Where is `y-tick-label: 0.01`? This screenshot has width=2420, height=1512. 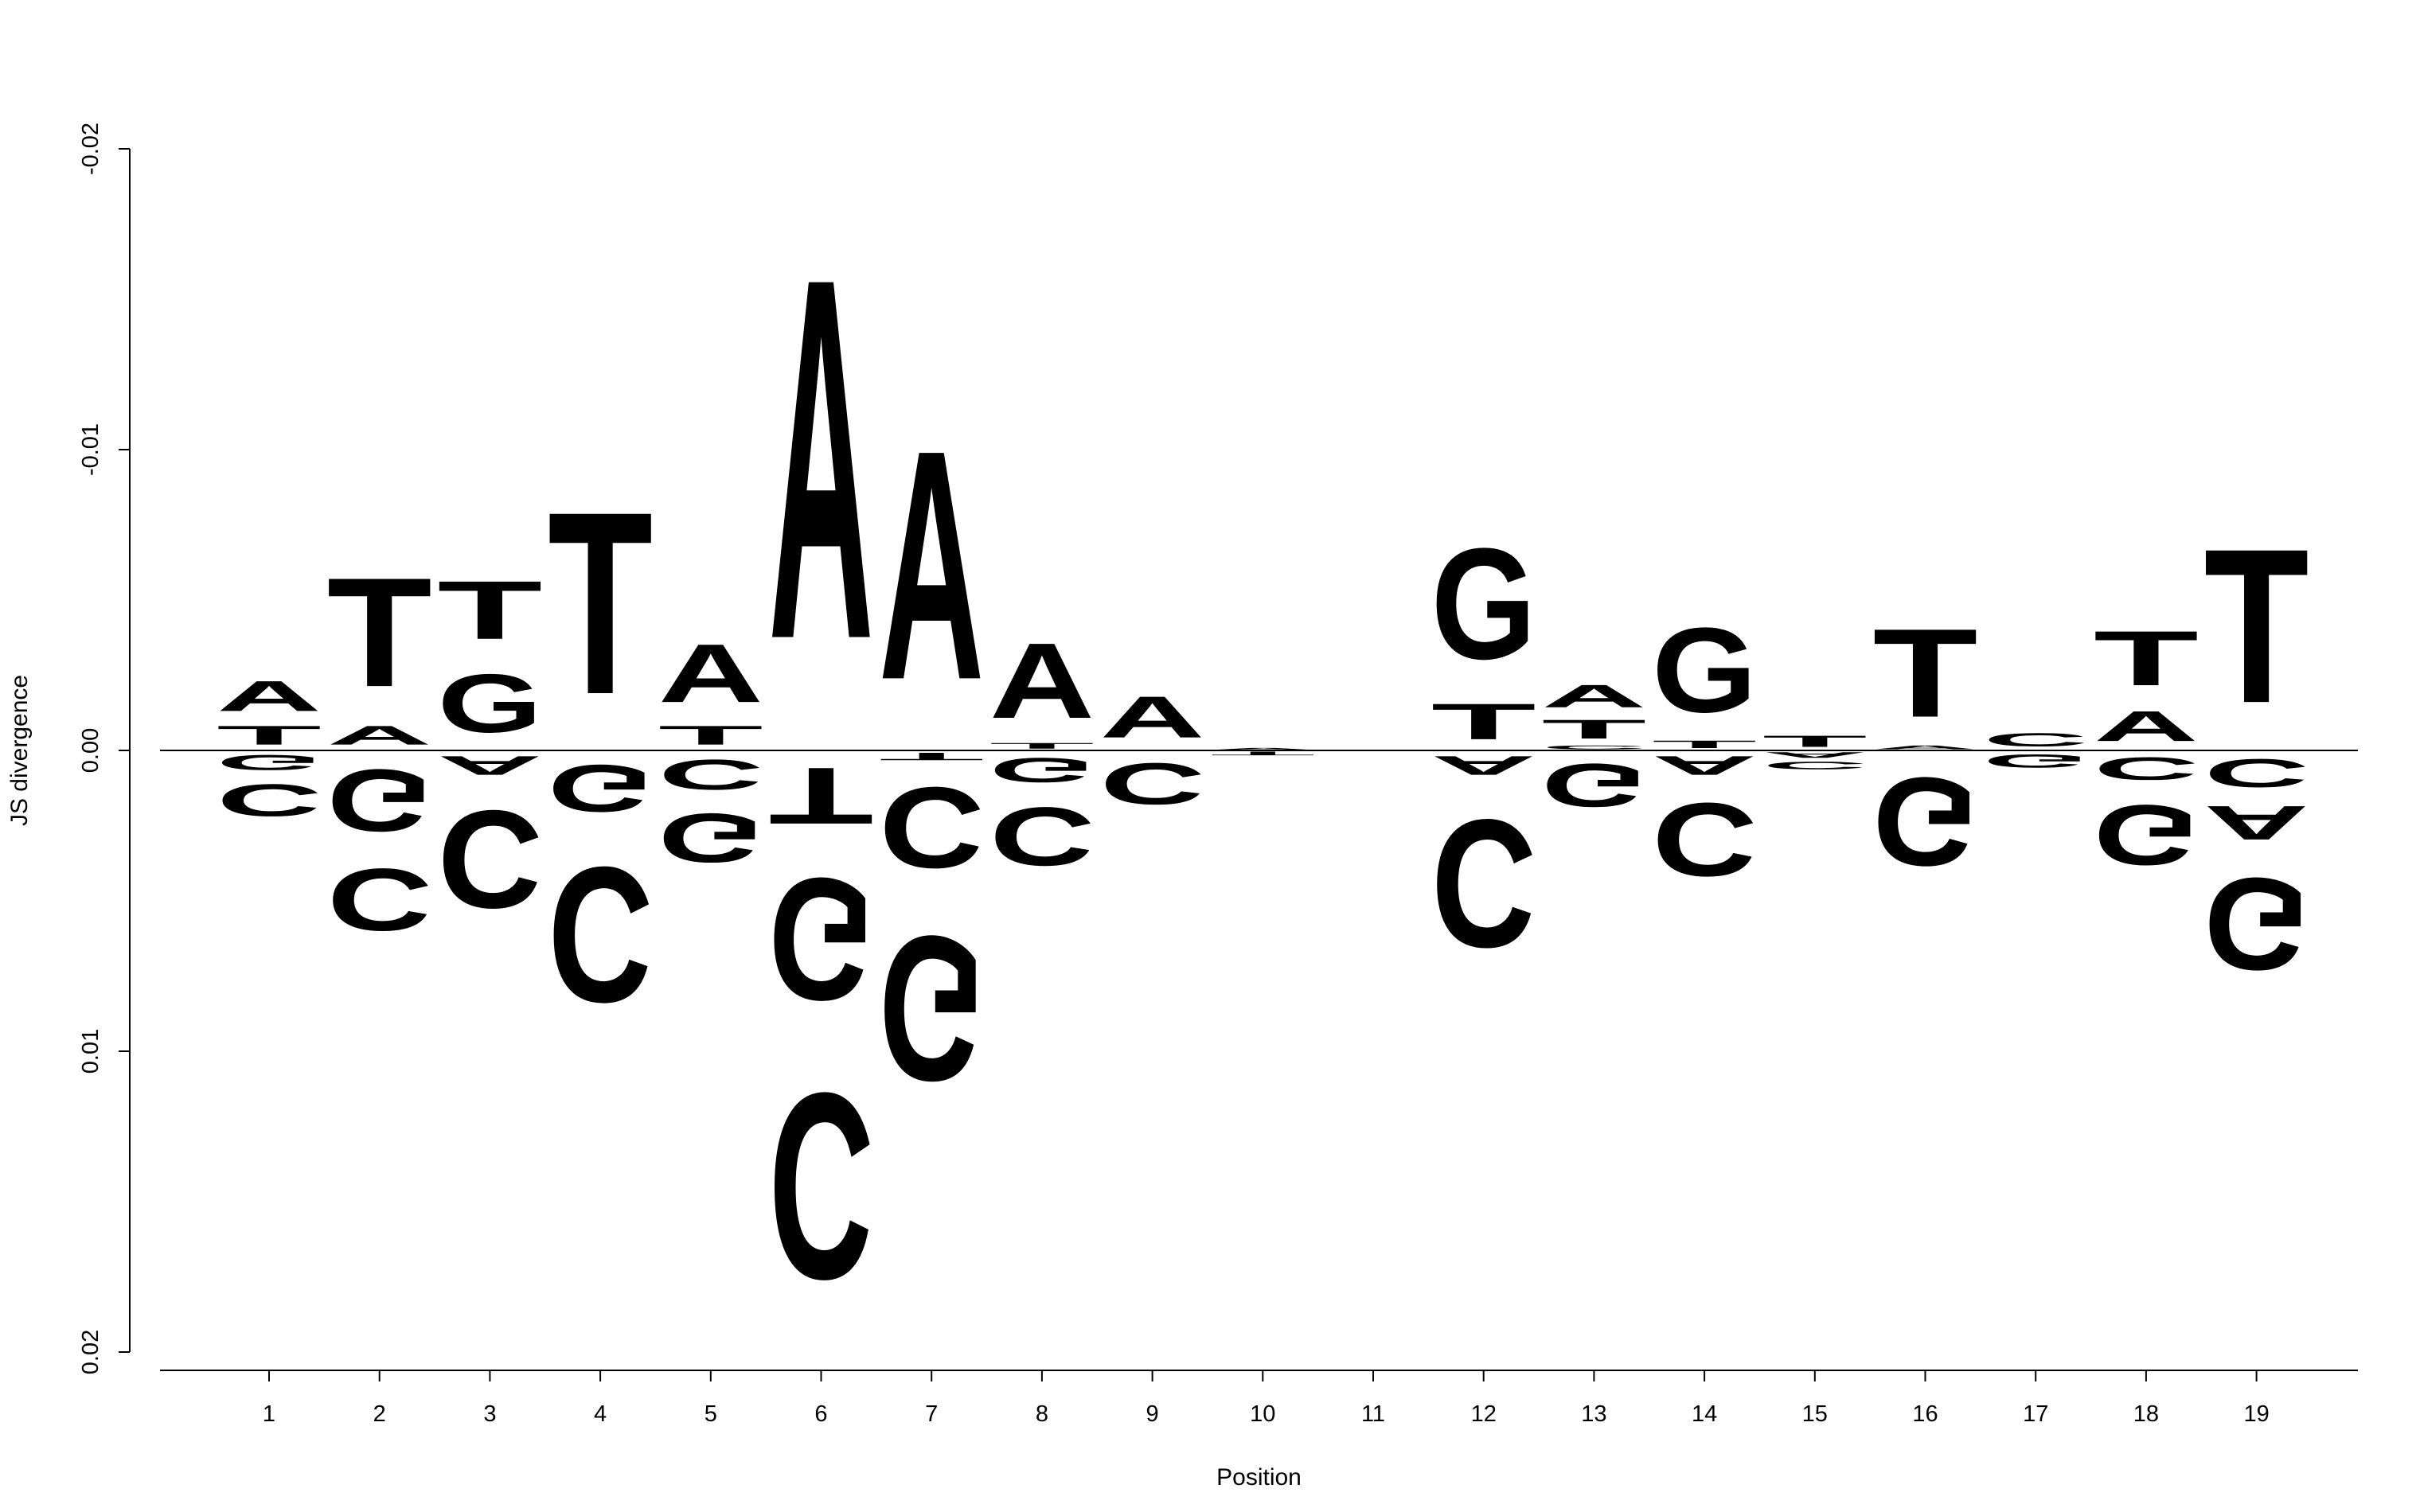 y-tick-label: 0.01 is located at coordinates (90, 1051).